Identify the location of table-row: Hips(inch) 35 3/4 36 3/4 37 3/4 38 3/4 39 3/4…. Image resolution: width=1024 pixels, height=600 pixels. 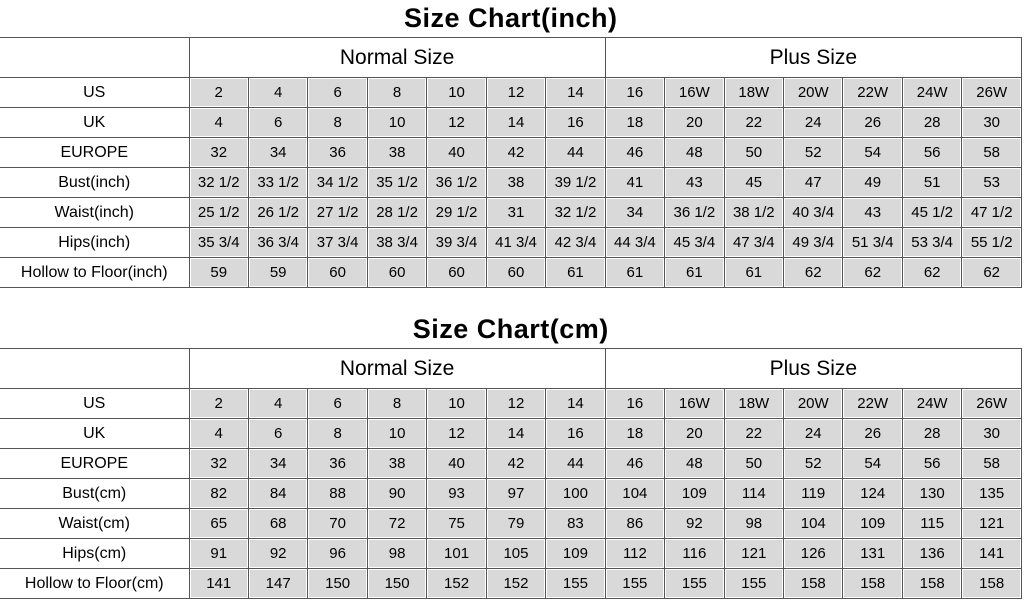
(511, 242).